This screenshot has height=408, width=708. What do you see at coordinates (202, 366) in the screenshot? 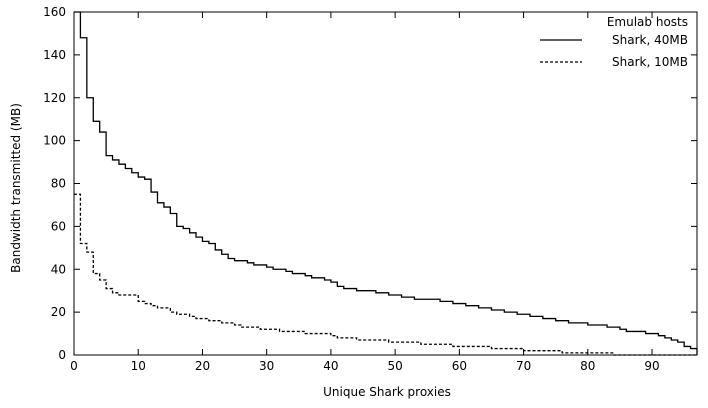
I see `x-tick-label: 20` at bounding box center [202, 366].